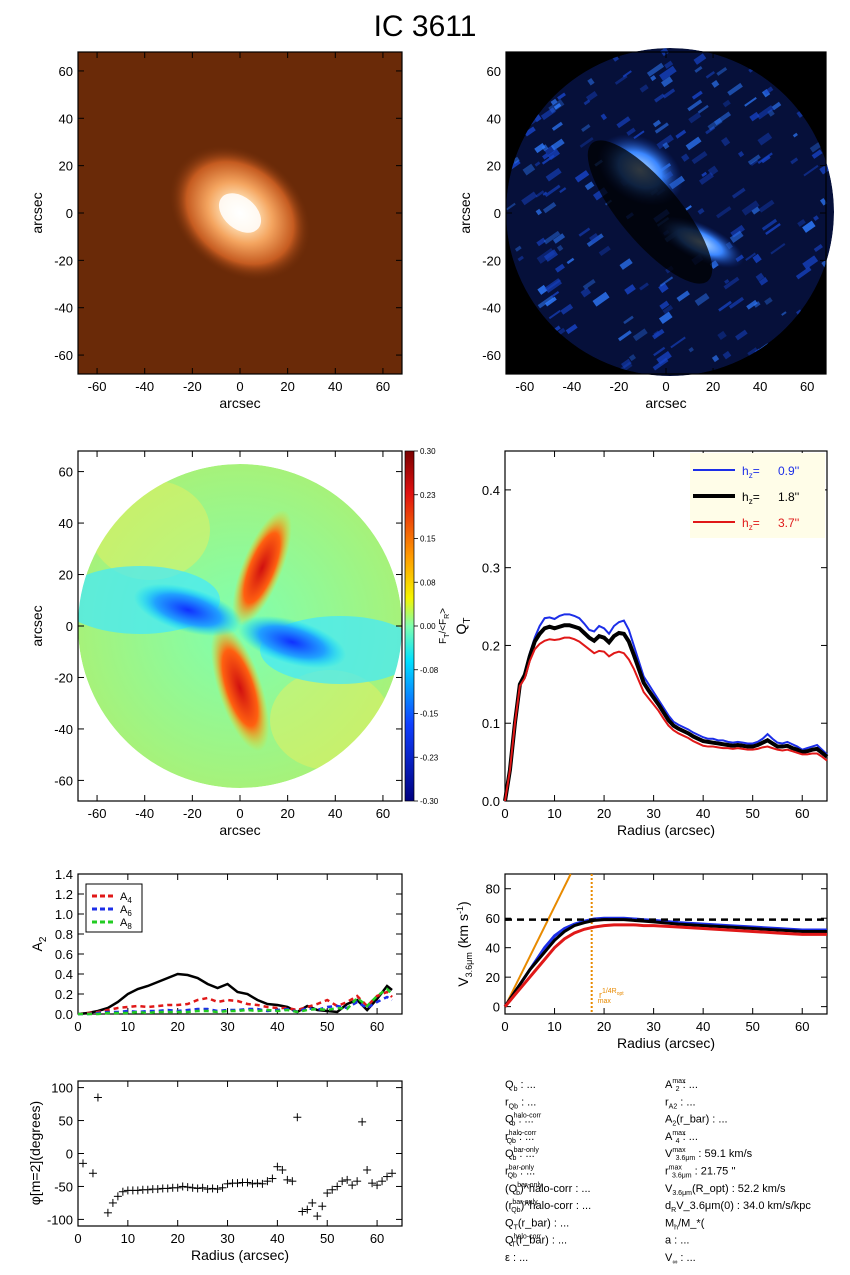 This screenshot has height=1275, width=850. Describe the element at coordinates (62, 1088) in the screenshot. I see `y-tick-label: 100` at that location.